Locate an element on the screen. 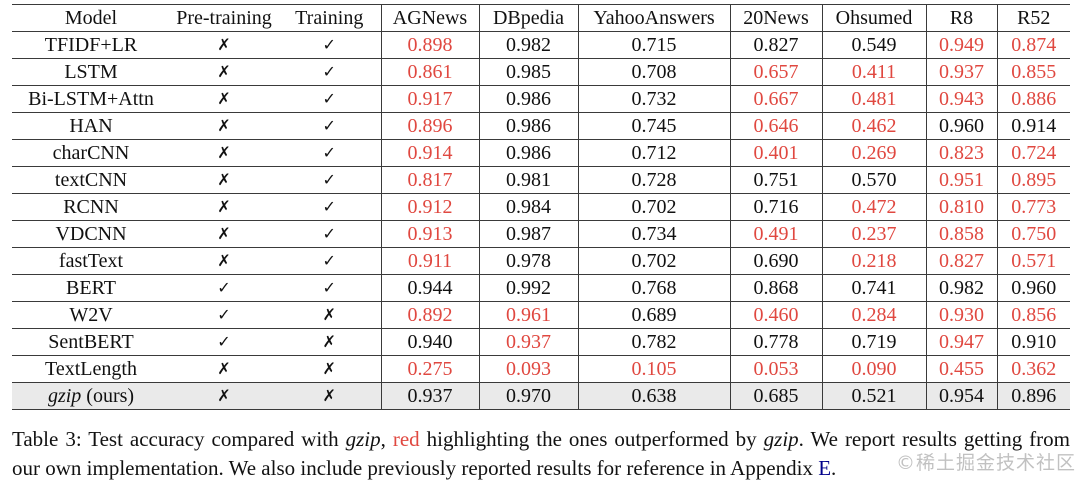 The height and width of the screenshot is (492, 1080). cell-20news: 0.751 is located at coordinates (775, 180).